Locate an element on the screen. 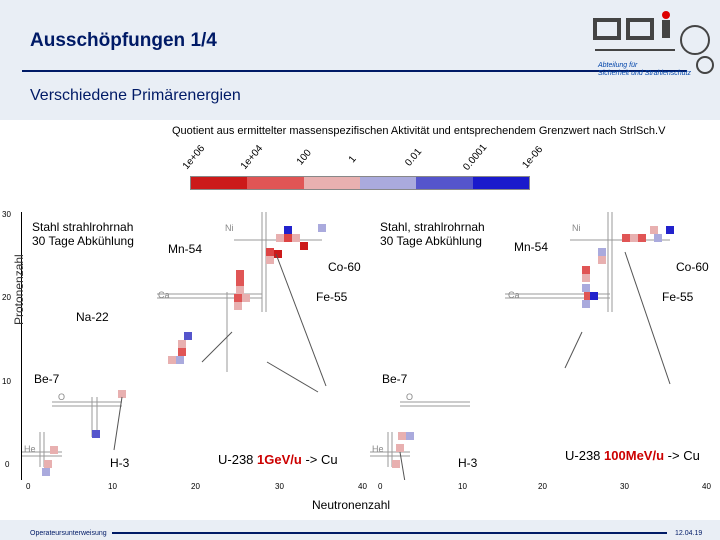  legend-tick: 1e-06 is located at coordinates (533, 157).